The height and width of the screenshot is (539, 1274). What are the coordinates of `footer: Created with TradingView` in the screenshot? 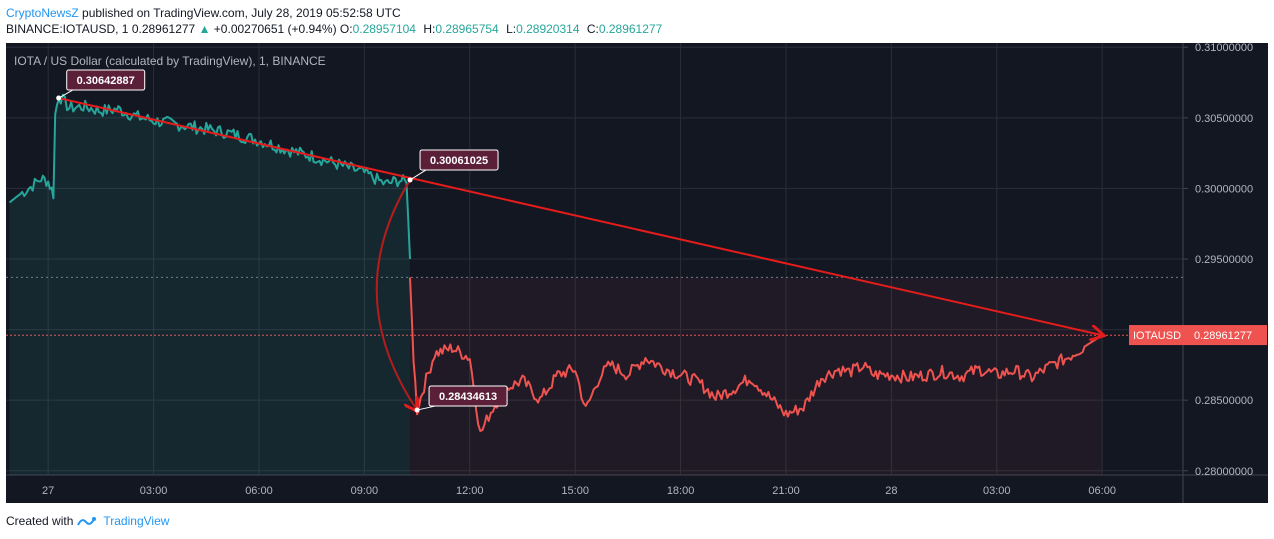 It's located at (87, 521).